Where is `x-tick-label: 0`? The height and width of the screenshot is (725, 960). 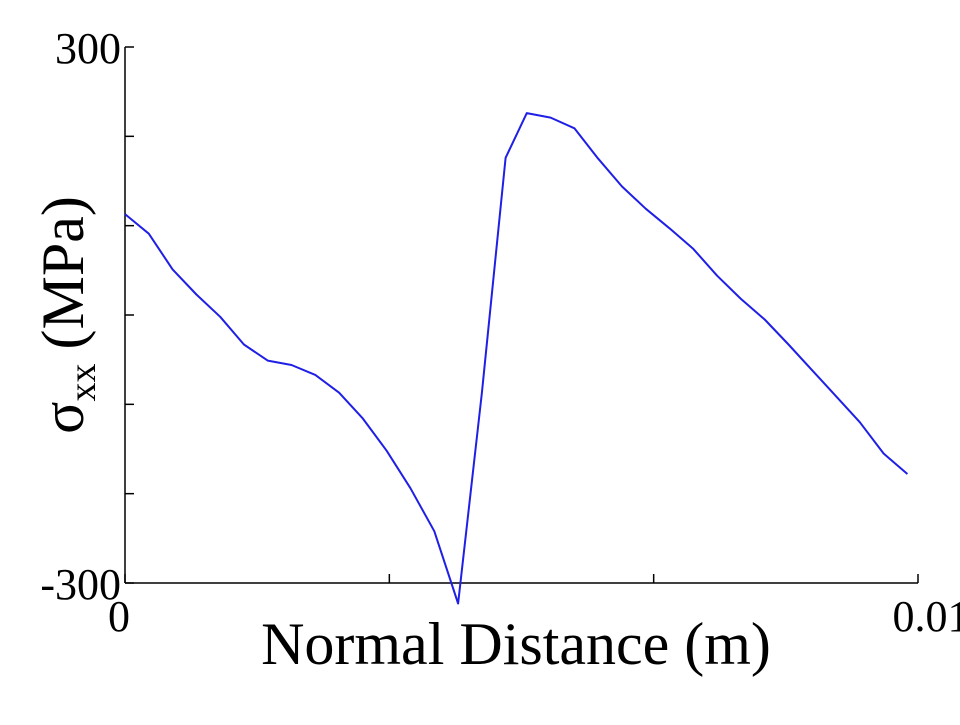 x-tick-label: 0 is located at coordinates (119, 616).